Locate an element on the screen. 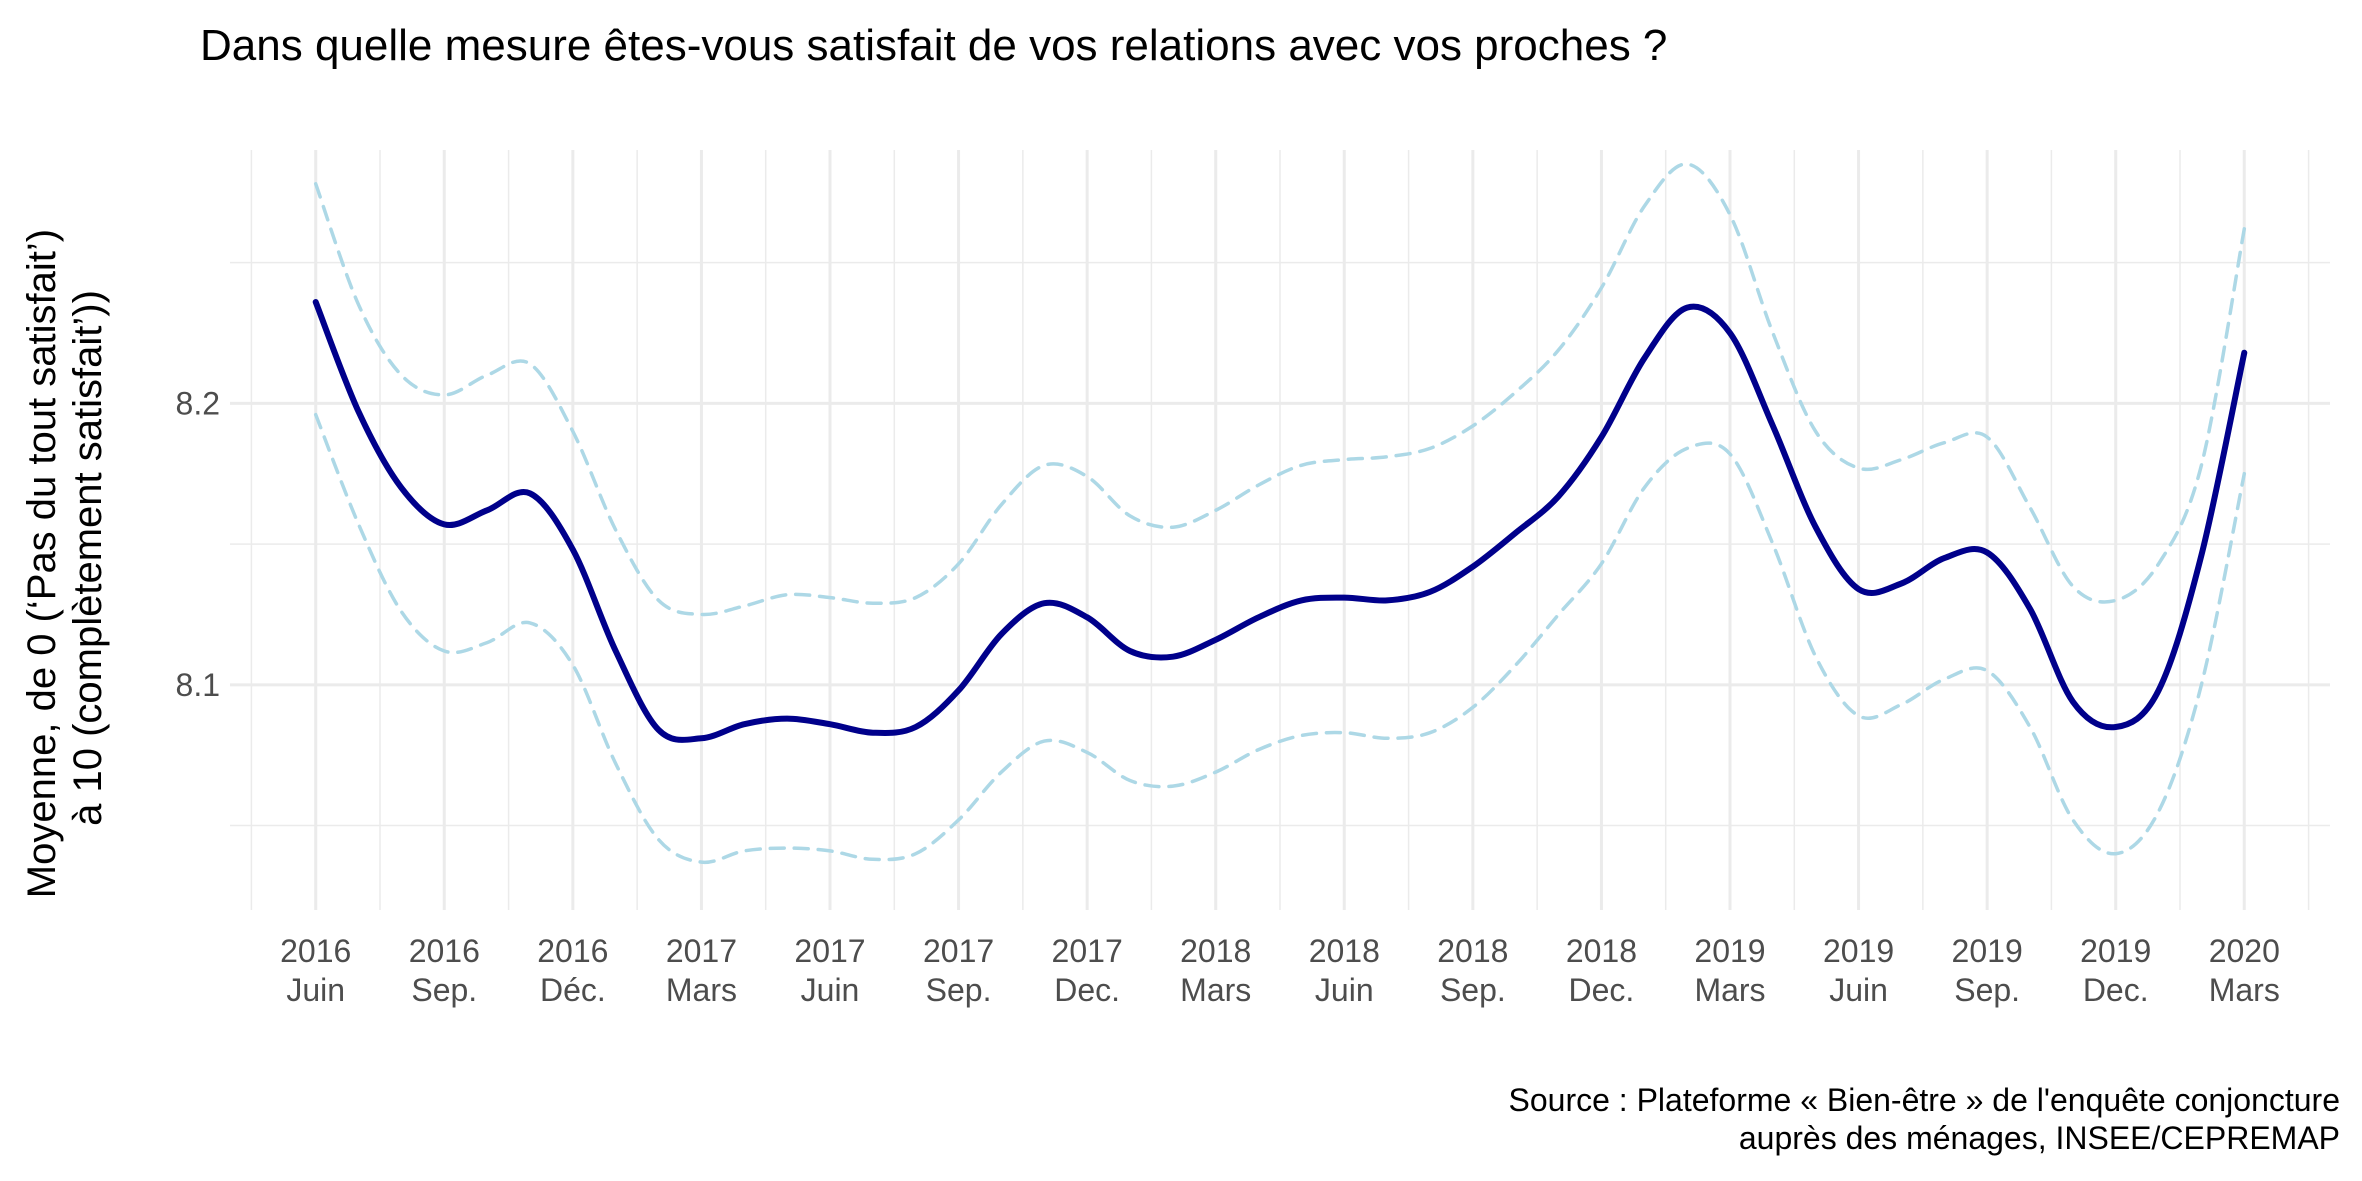 The image size is (2362, 1181). x-tick-month: Déc. is located at coordinates (573, 990).